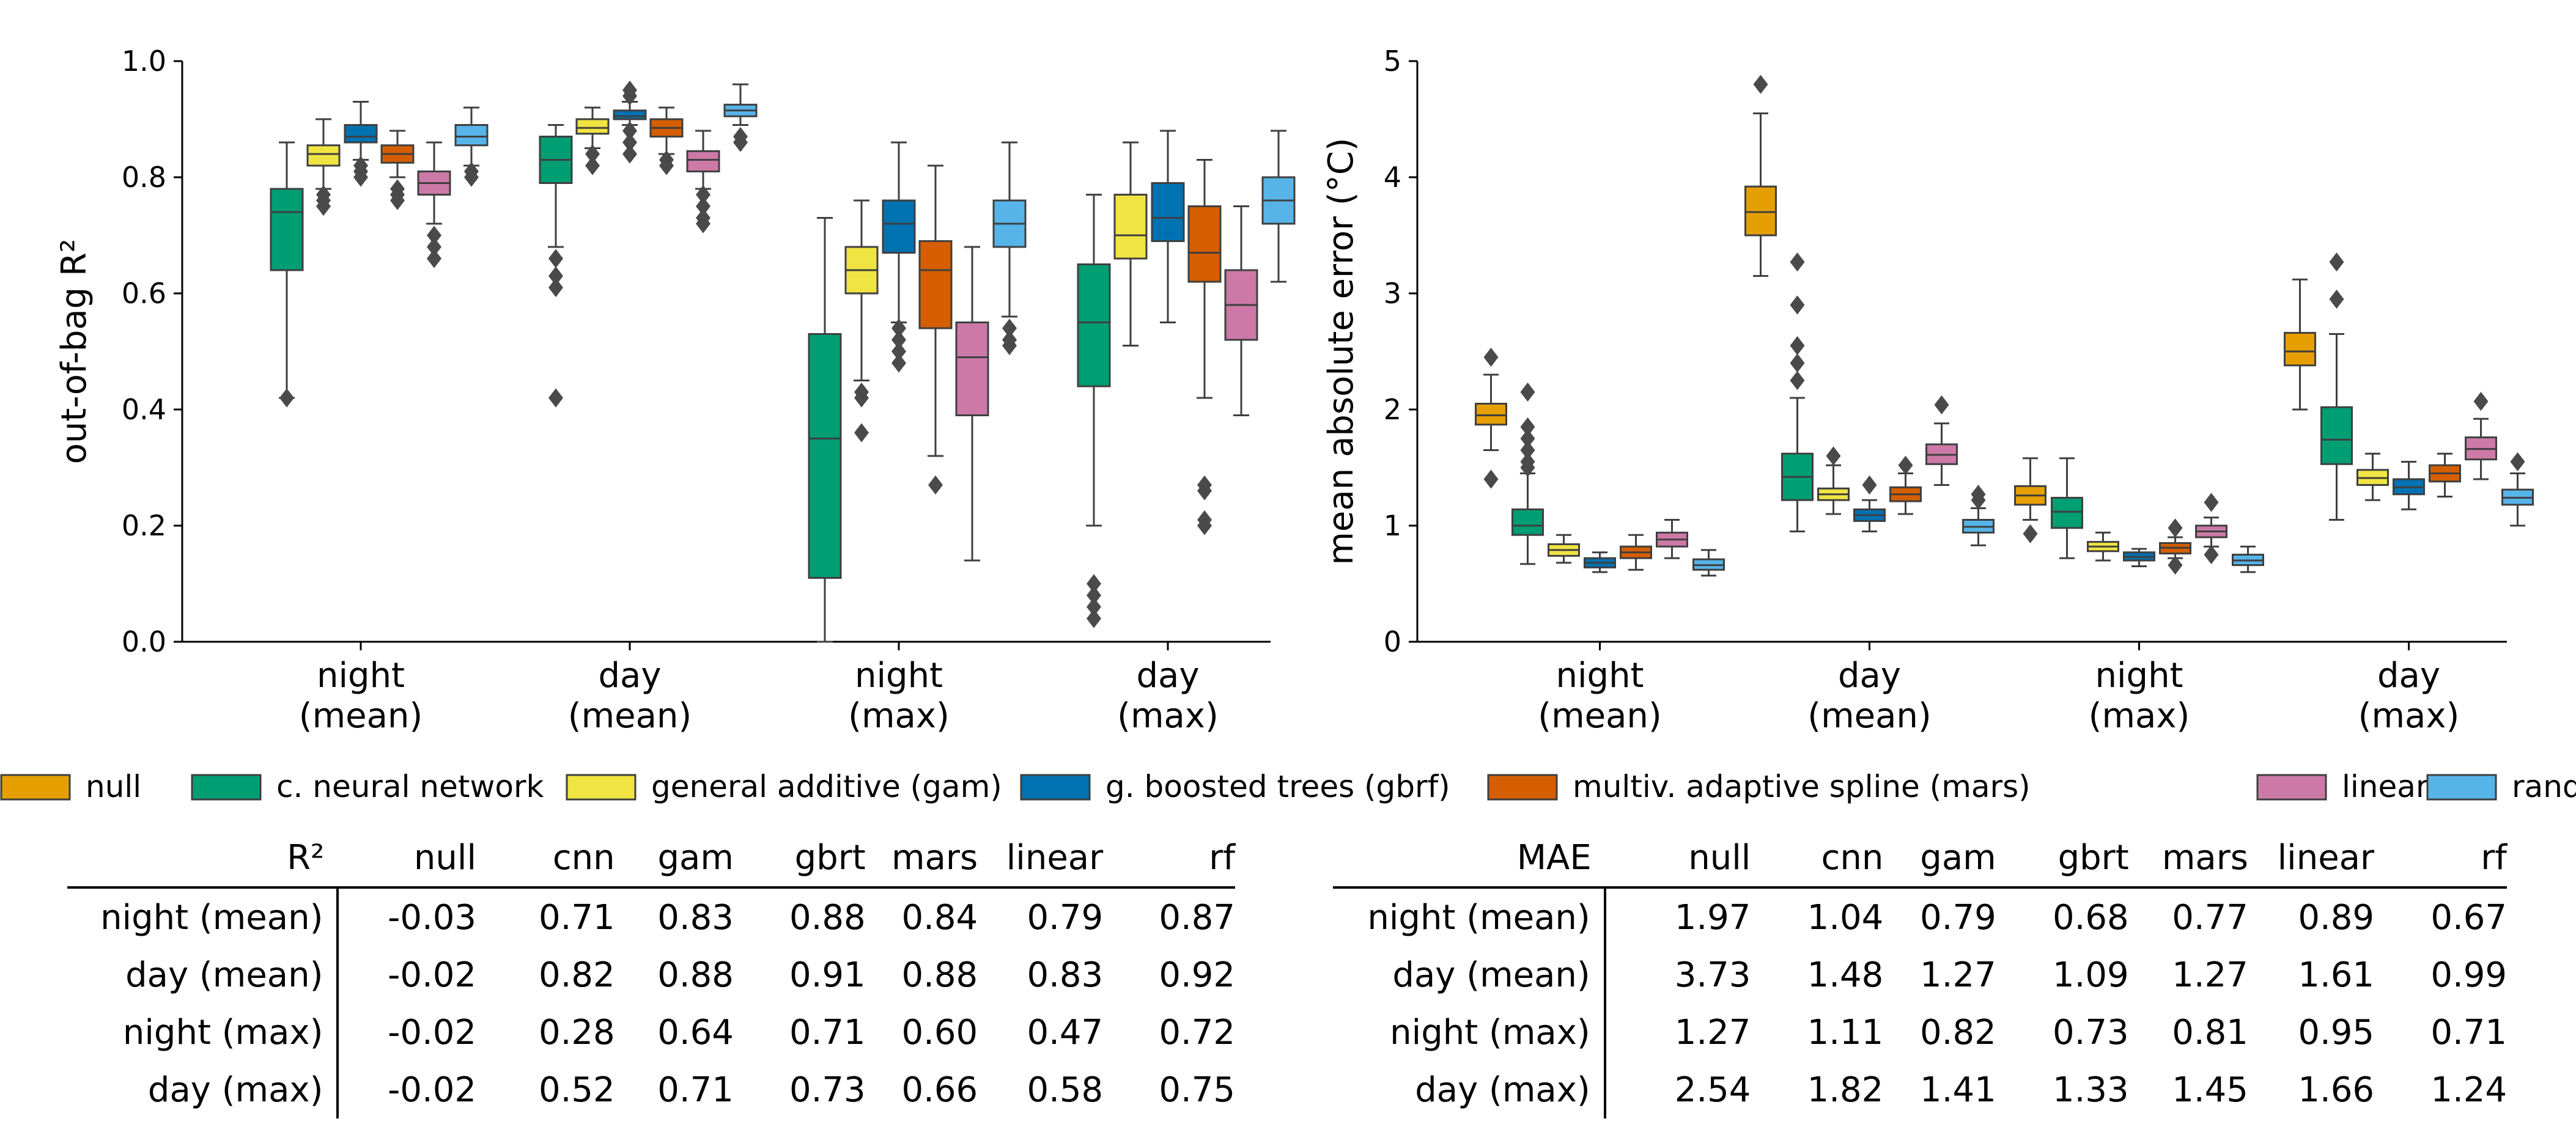 The image size is (2576, 1124). What do you see at coordinates (1939, 859) in the screenshot?
I see `mae-col-gam: gam` at bounding box center [1939, 859].